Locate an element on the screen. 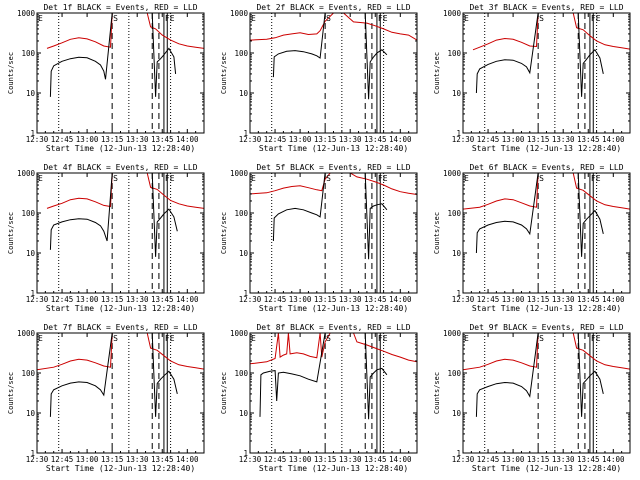  panel-title: Det 9f BLACK = Events, RED = LLD is located at coordinates (546, 327).